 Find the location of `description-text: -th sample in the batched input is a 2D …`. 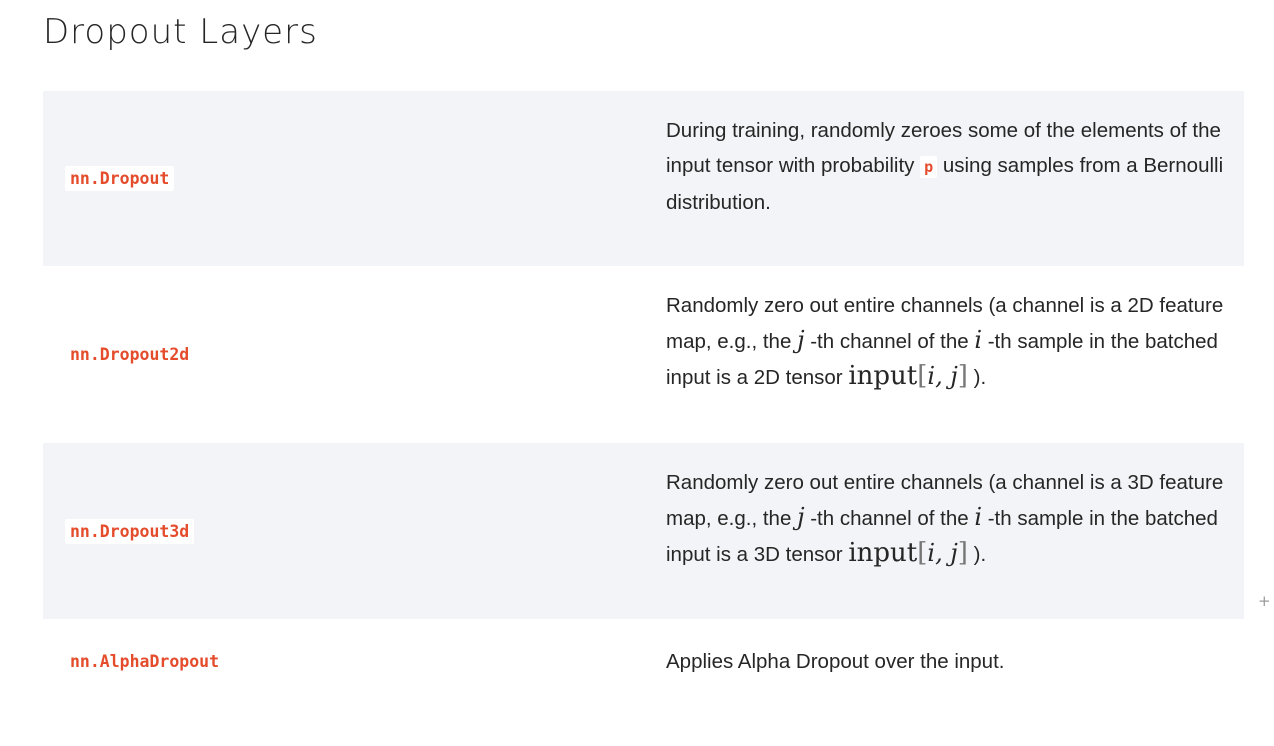

description-text: -th sample in the batched input is a 2D … is located at coordinates (942, 359).